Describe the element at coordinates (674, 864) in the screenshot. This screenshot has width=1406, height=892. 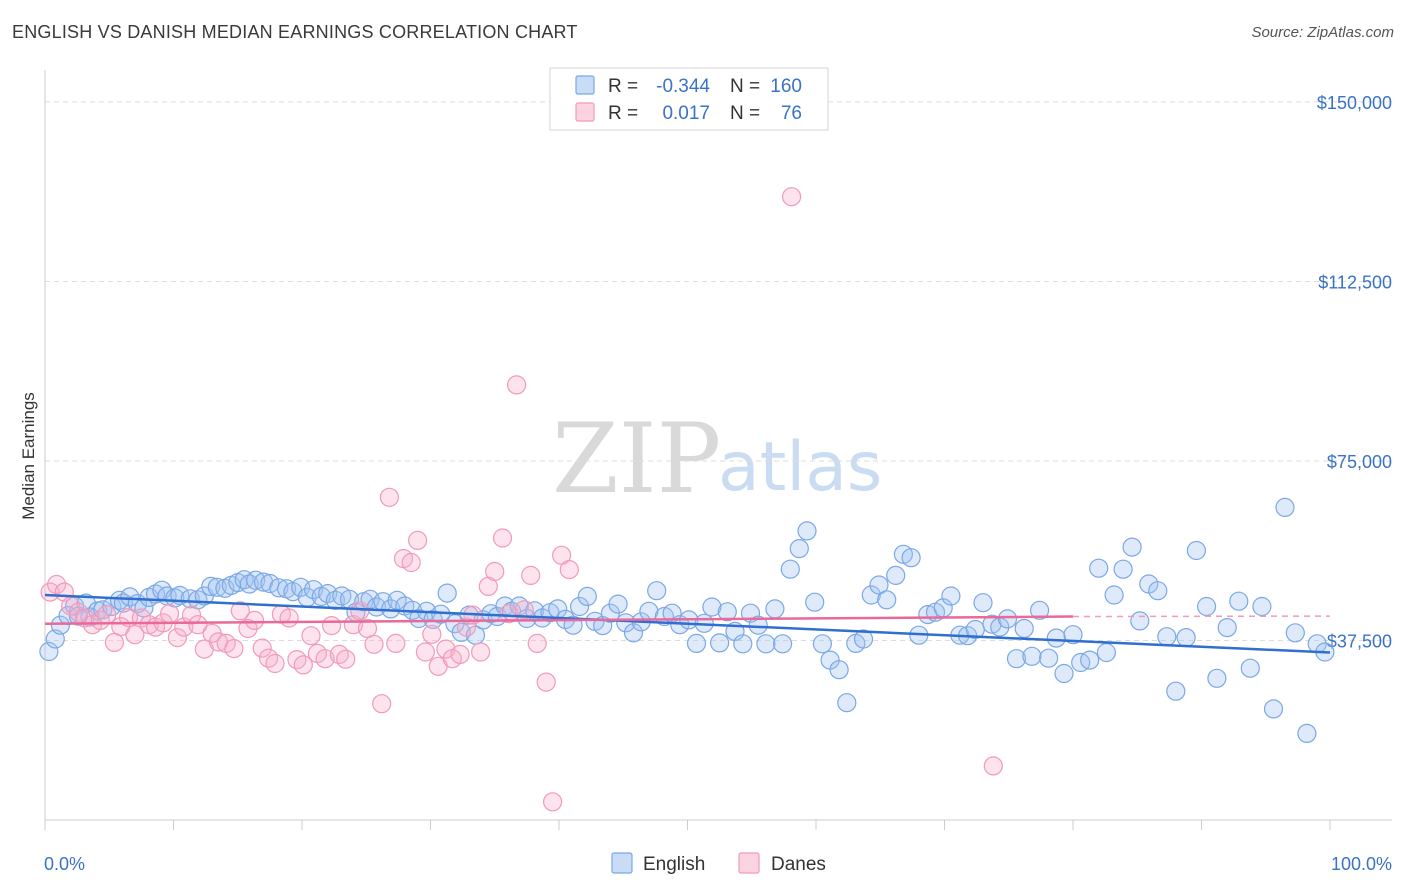
I see `bottom-legend-label-english: English` at that location.